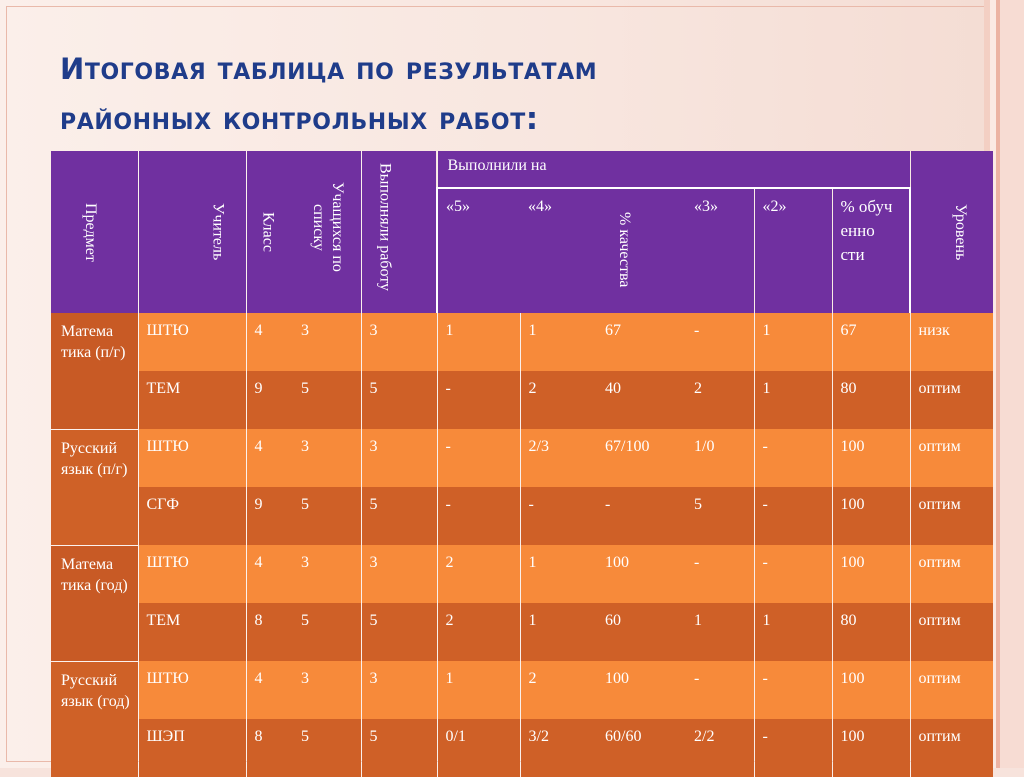 Image resolution: width=1024 pixels, height=777 pixels. Describe the element at coordinates (191, 232) in the screenshot. I see `col-header-teacher: Учитель` at that location.